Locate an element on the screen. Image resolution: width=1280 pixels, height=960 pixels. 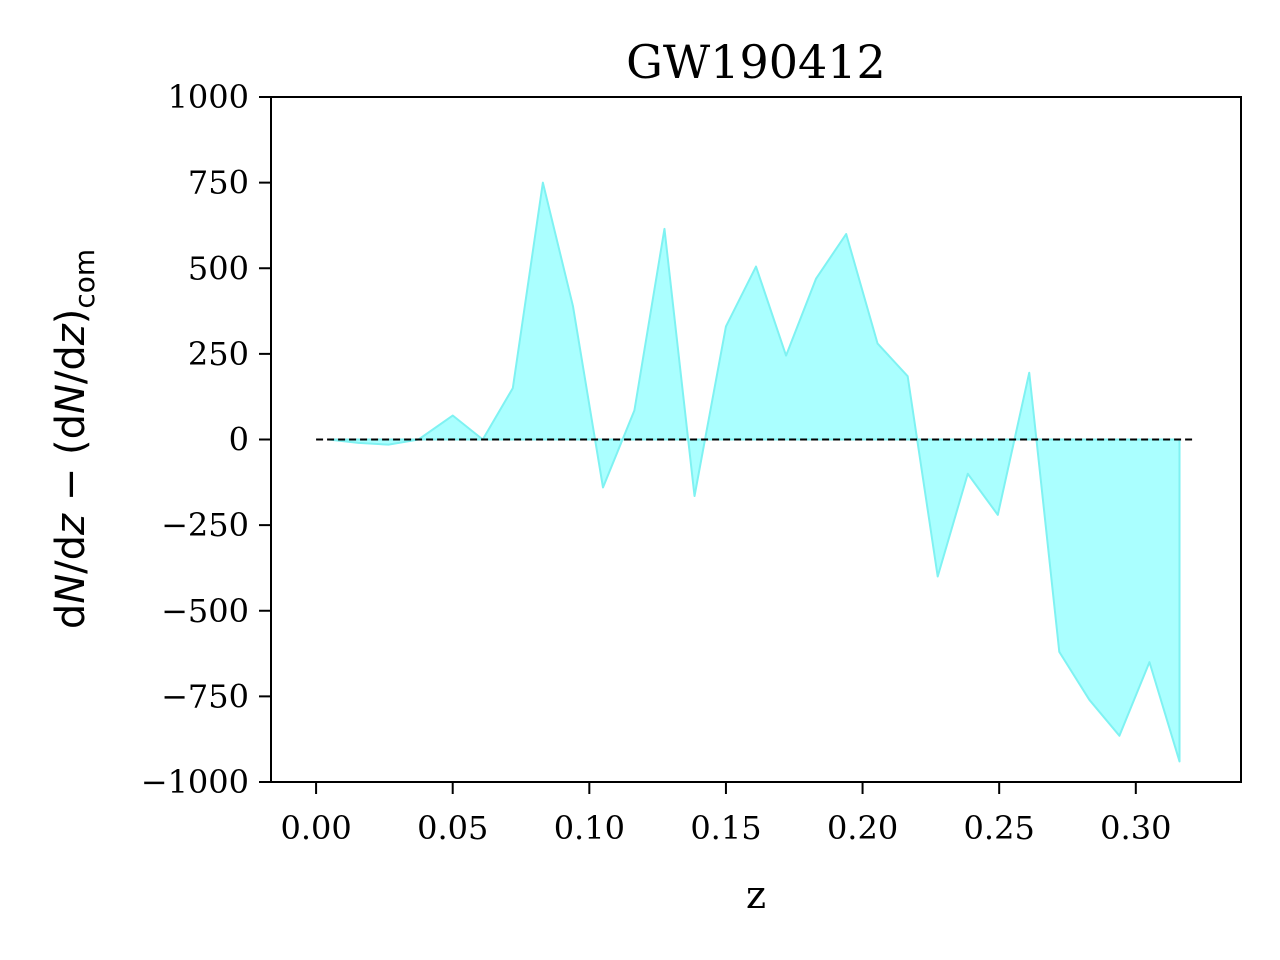
x-tick-label: 0.20 is located at coordinates (862, 828).